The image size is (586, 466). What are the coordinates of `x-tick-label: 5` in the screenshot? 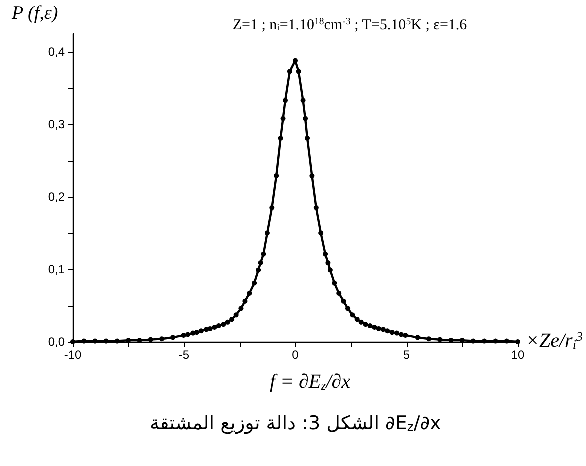 It's located at (406, 355).